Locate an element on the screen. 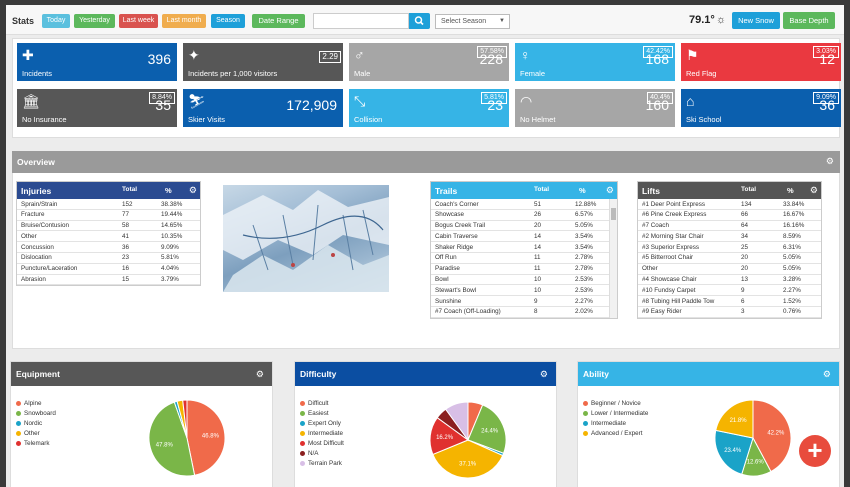  table-row: #1 Deer Point Express 134 33.84% is located at coordinates (729, 204).